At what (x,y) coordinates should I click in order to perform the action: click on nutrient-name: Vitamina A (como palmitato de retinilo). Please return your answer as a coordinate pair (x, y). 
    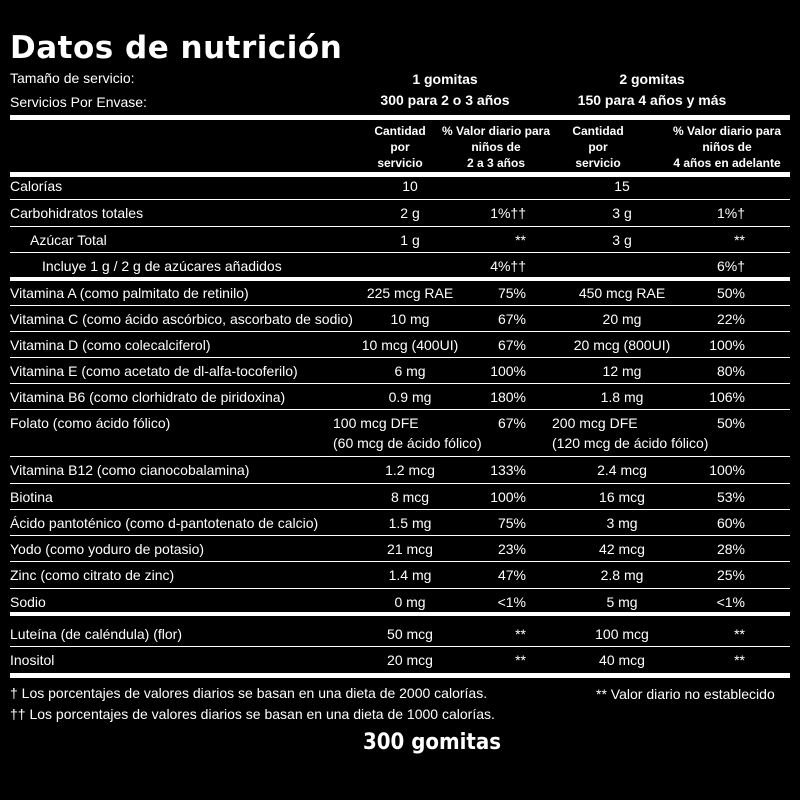
    Looking at the image, I should click on (129, 293).